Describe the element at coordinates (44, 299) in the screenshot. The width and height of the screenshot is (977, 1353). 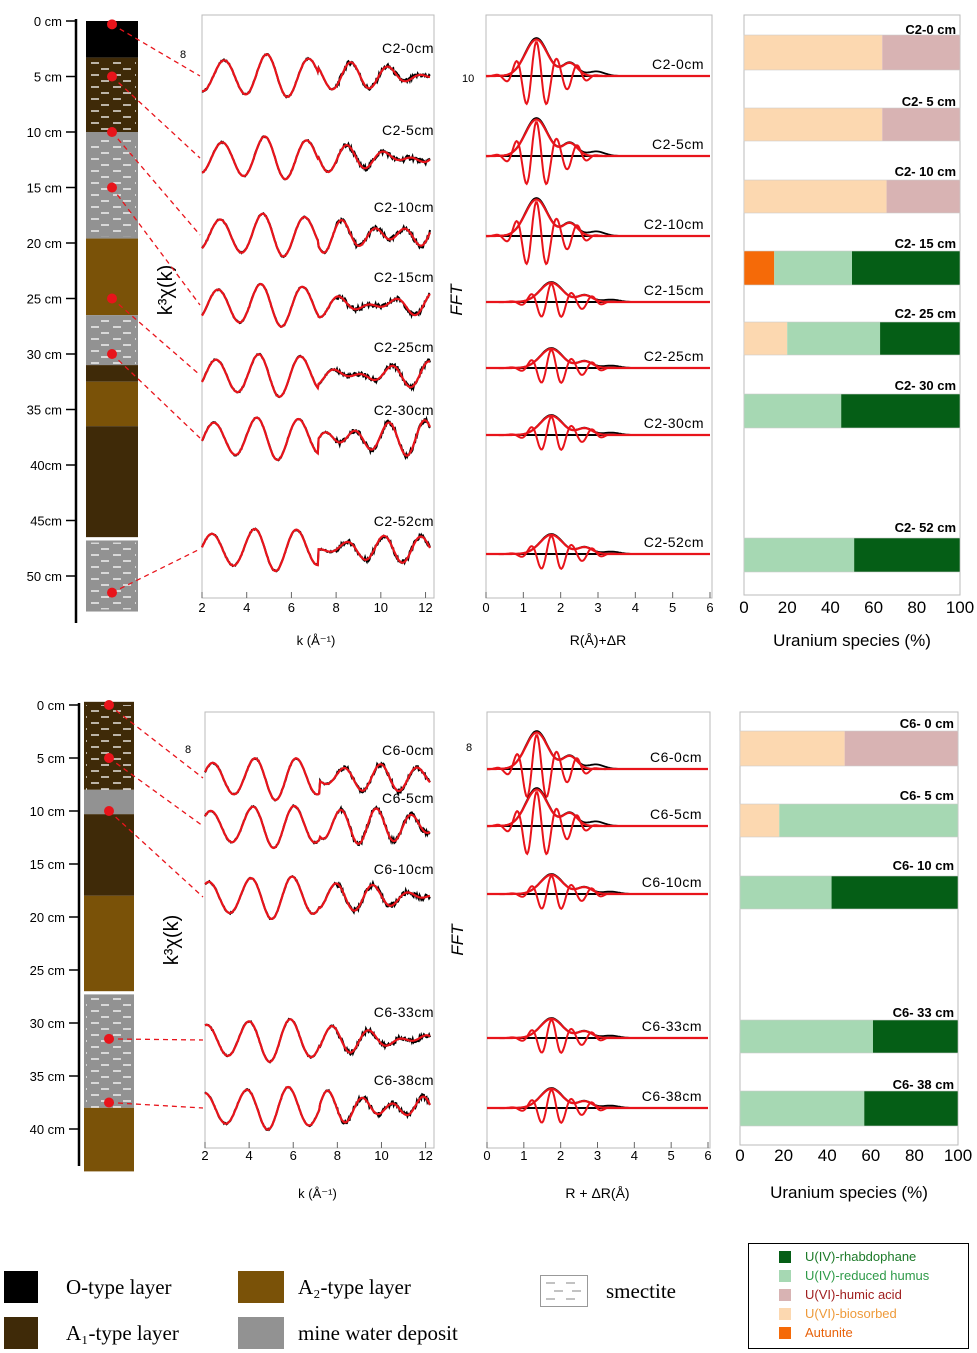
I see `depth-tick-label: 25 cm` at that location.